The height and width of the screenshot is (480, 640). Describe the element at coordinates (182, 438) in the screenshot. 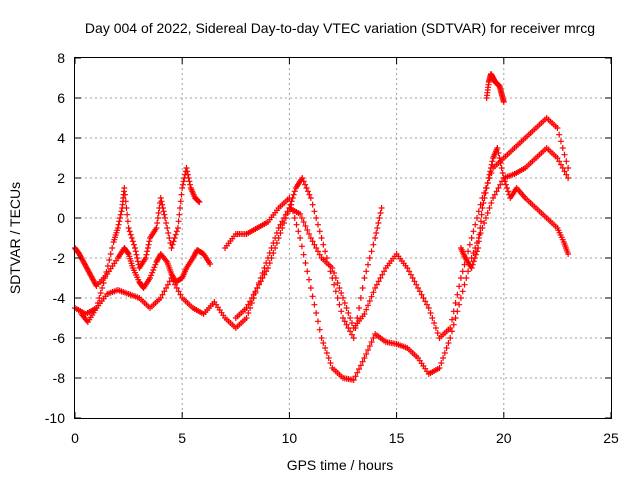

I see `x-tick-label: 5` at that location.